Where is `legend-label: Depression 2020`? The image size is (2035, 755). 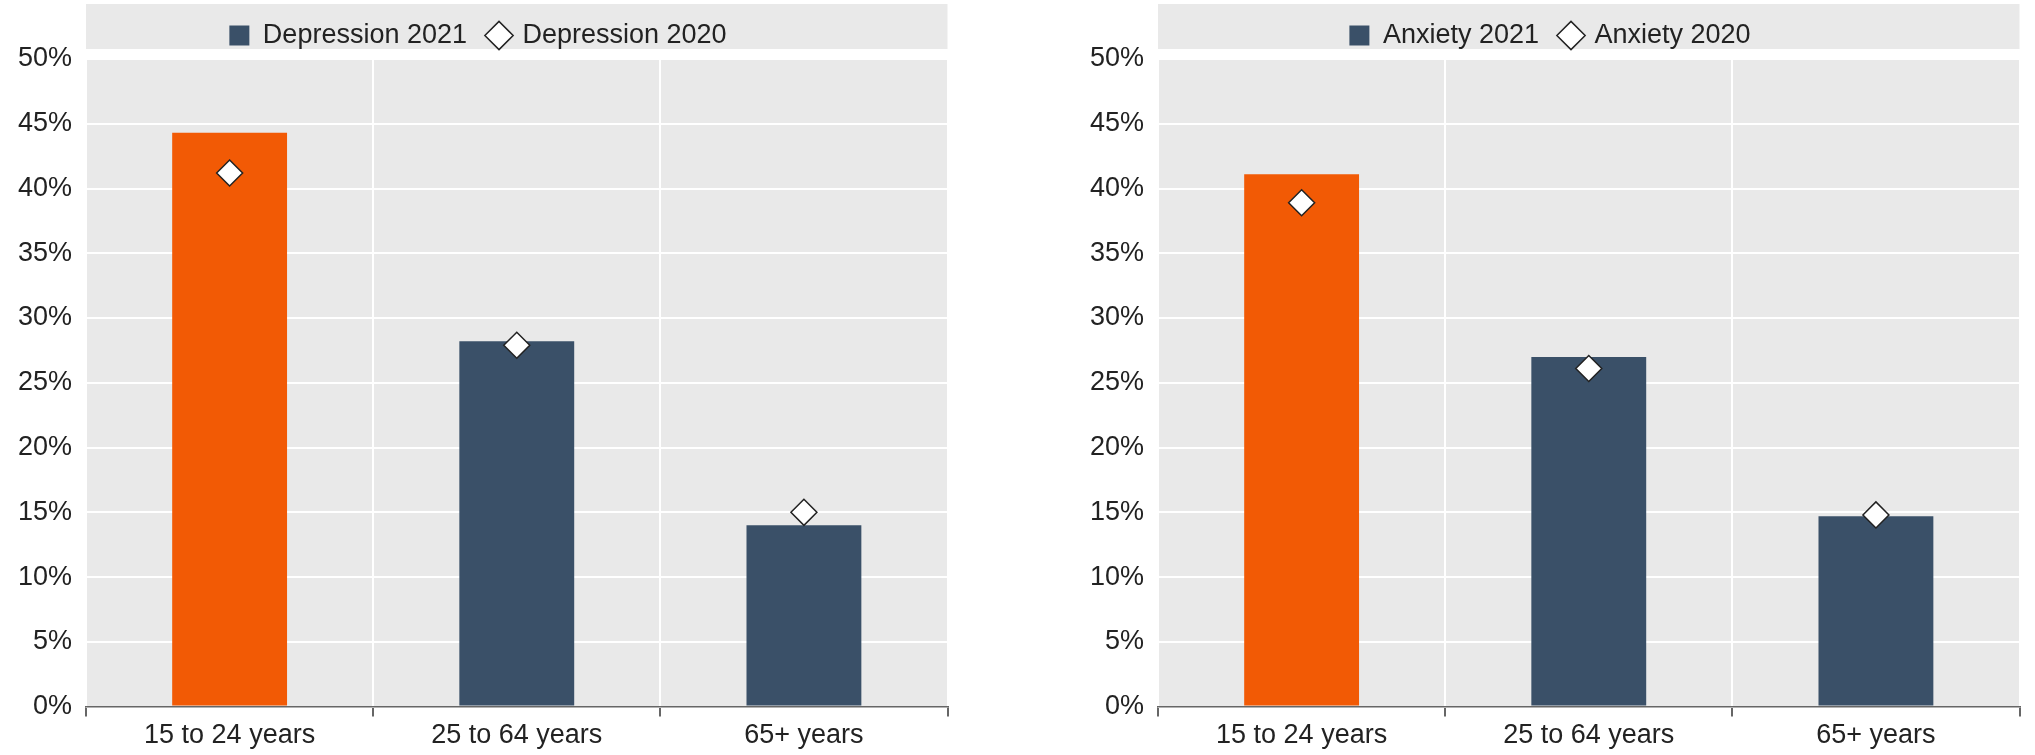 legend-label: Depression 2020 is located at coordinates (624, 33).